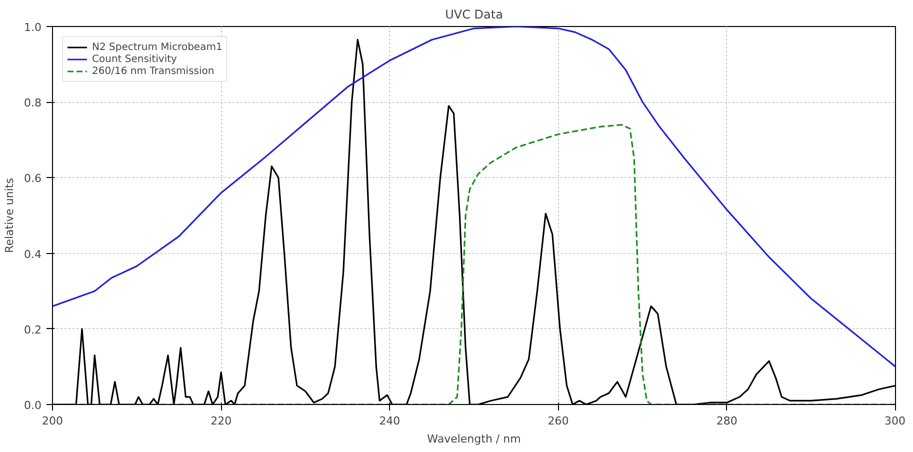 This screenshot has width=913, height=452. I want to click on x-tick-label: 280, so click(727, 421).